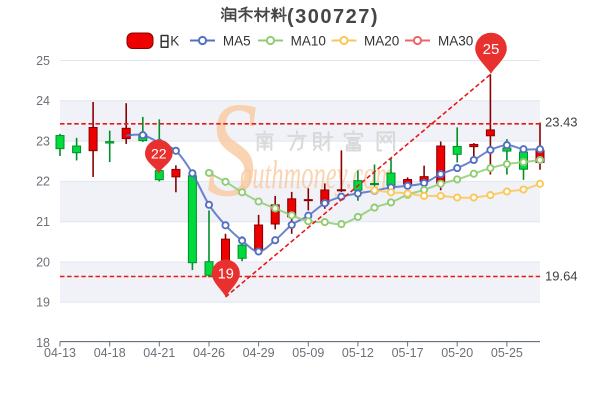 This screenshot has height=400, width=600. I want to click on svg-text: (300727), so click(333, 17).